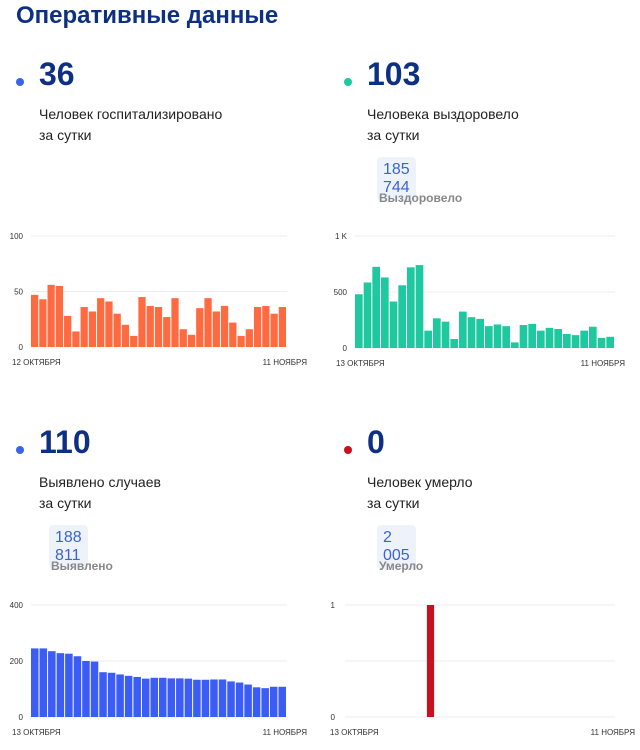 The height and width of the screenshot is (750, 640). Describe the element at coordinates (130, 125) in the screenshot. I see `description: Человек госпитализировано за сутки` at that location.